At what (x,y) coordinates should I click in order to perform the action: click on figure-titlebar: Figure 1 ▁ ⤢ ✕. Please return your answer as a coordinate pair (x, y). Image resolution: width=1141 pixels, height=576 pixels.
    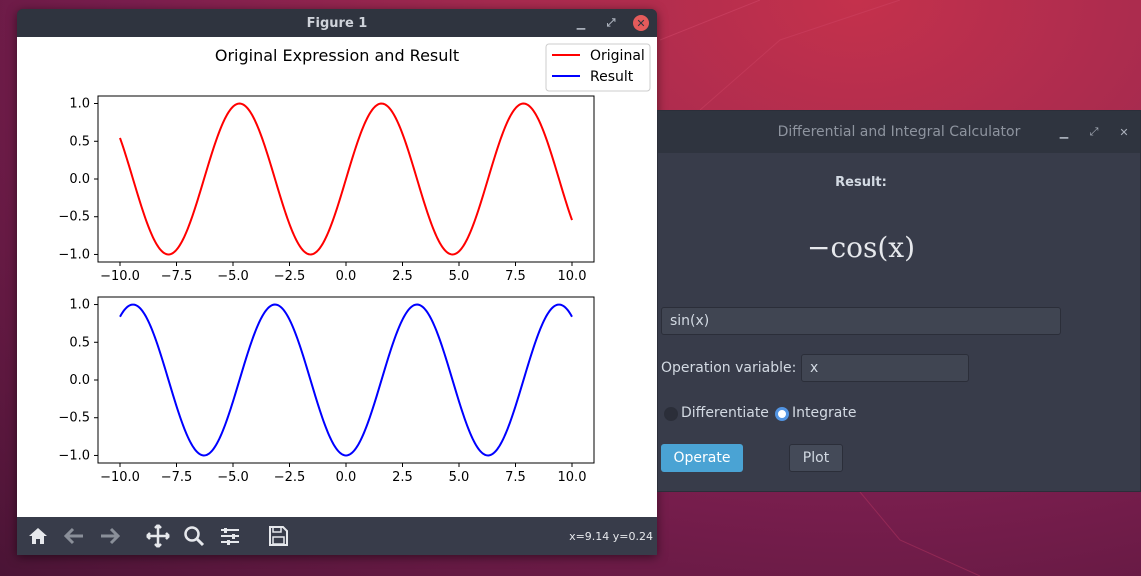
    Looking at the image, I should click on (337, 23).